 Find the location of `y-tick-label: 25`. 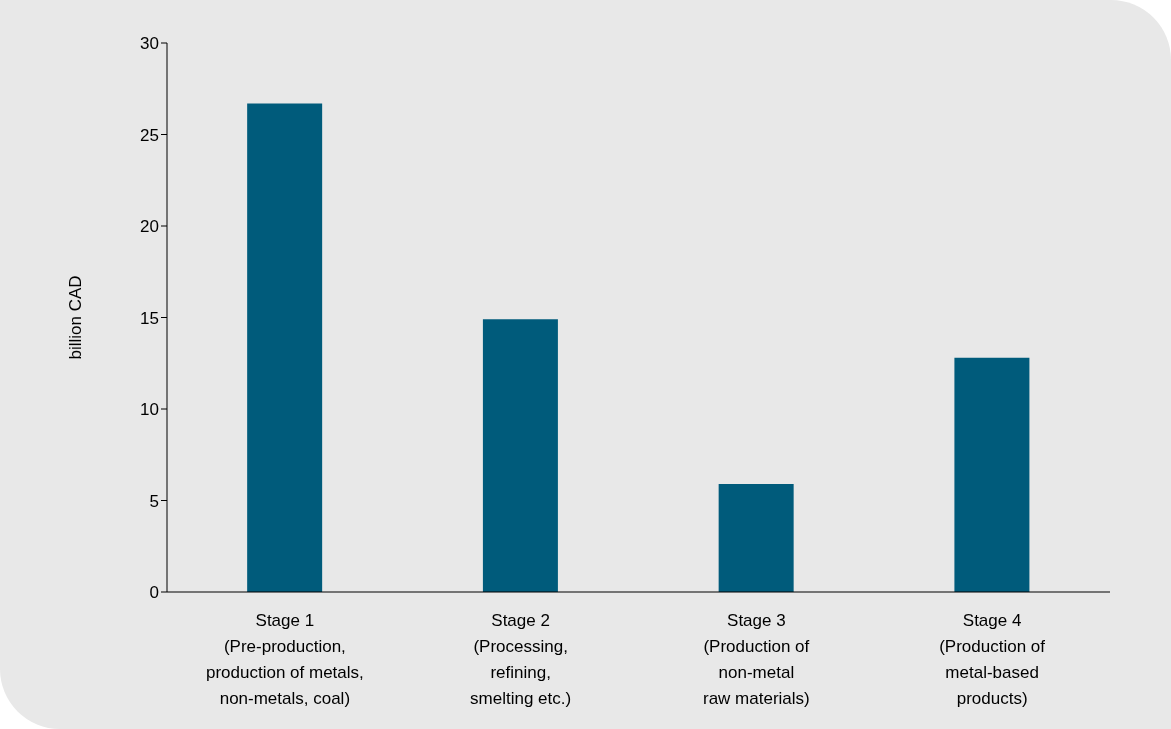

y-tick-label: 25 is located at coordinates (149, 135).